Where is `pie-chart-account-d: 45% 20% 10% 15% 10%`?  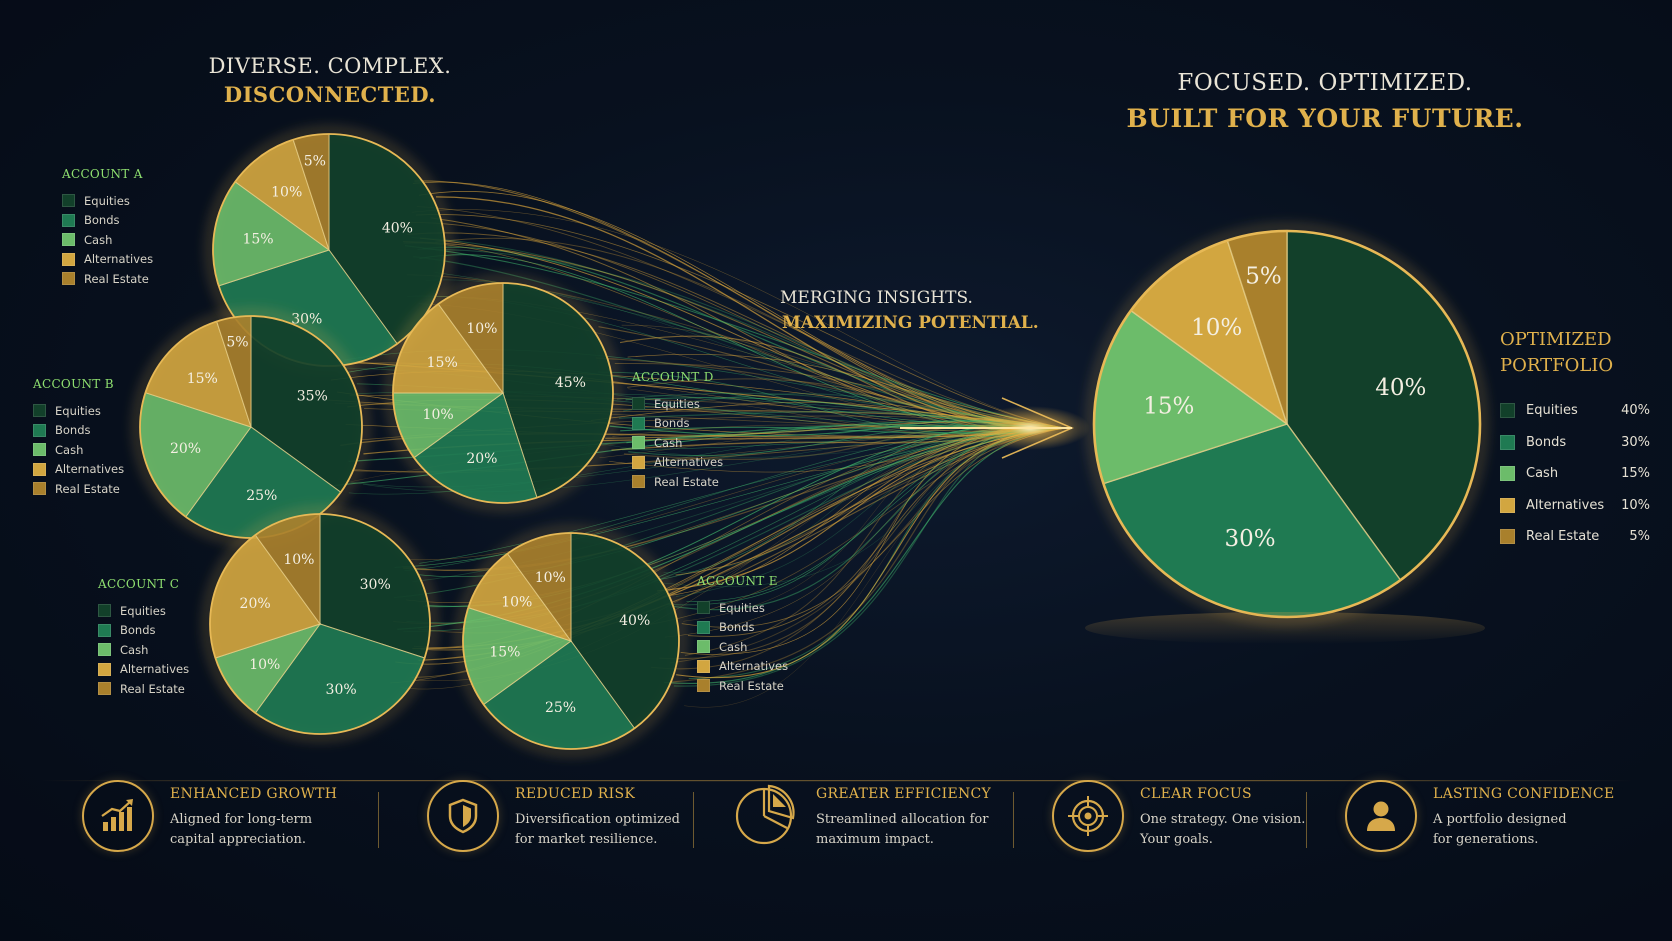
pie-chart-account-d: 45% 20% 10% 15% 10% is located at coordinates (503, 393).